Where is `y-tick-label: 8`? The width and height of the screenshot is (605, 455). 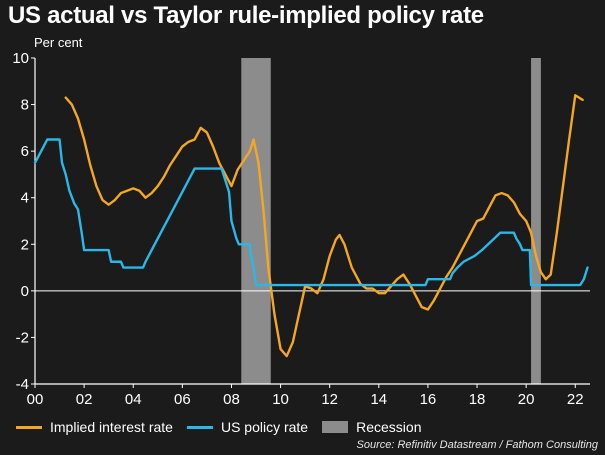 y-tick-label: 8 is located at coordinates (25, 105).